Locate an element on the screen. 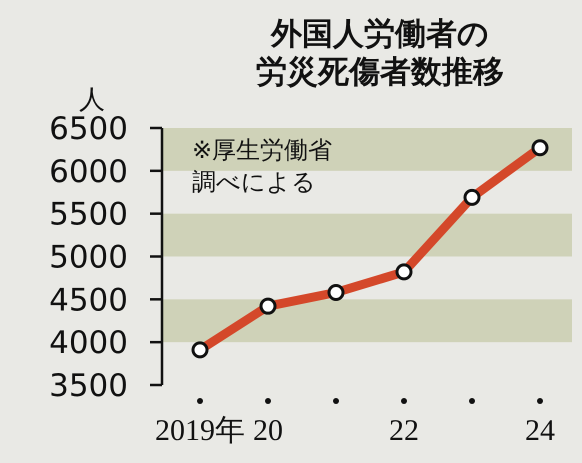  ytick: 5000 is located at coordinates (88, 258).